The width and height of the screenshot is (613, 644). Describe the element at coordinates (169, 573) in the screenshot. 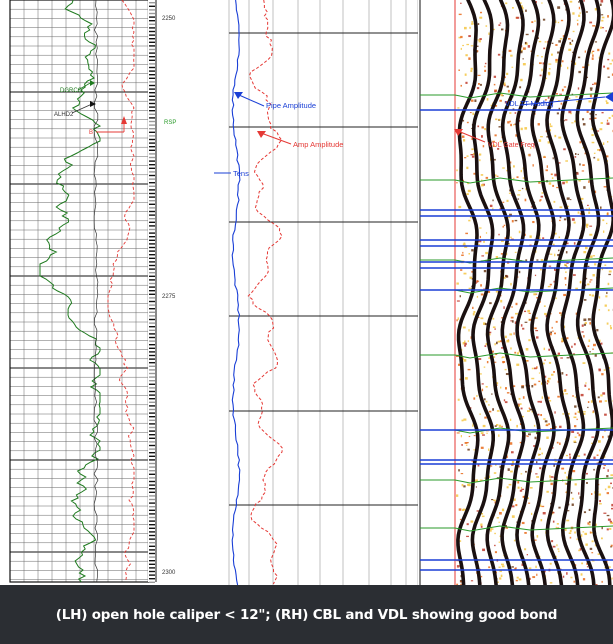

I see `depth-label-2300: 2300` at that location.